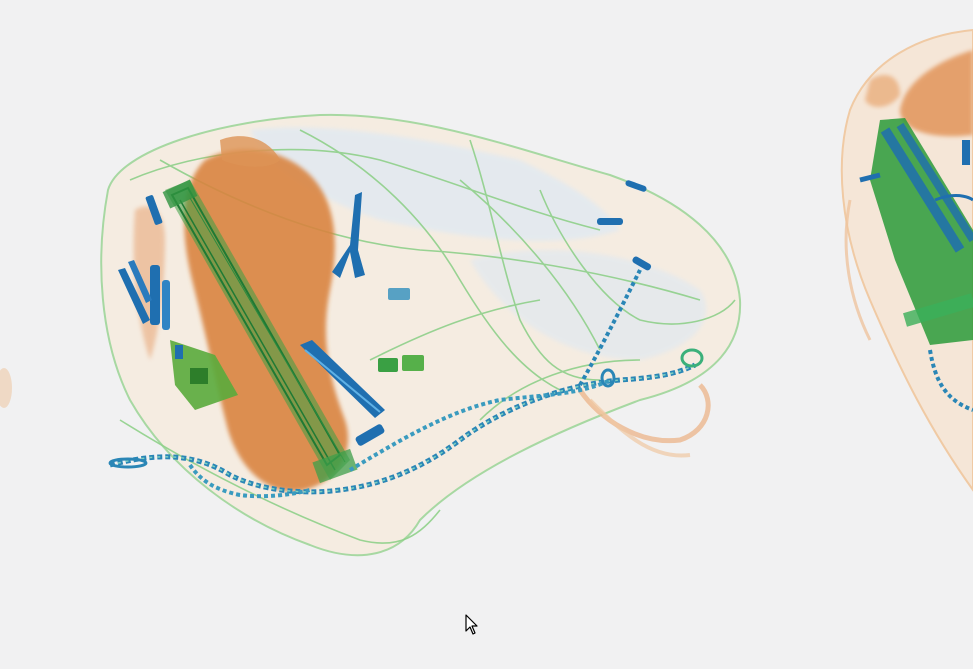 This screenshot has width=973, height=669. What do you see at coordinates (204, 375) in the screenshot?
I see `small-device` at bounding box center [204, 375].